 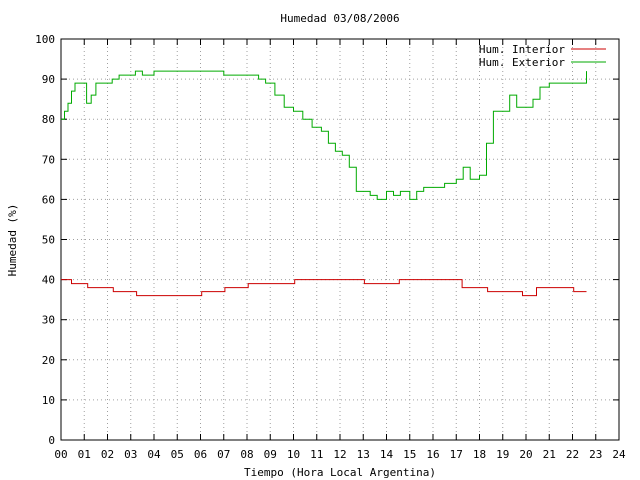 I want to click on x-tick-label: 10, so click(x=293, y=454).